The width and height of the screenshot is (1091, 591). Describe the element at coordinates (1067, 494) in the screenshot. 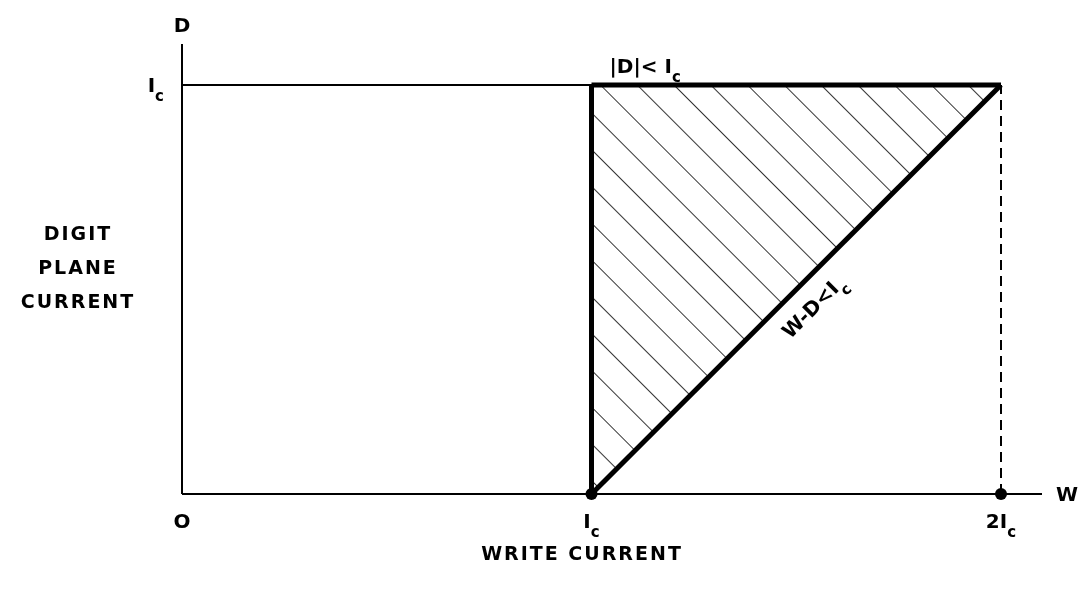

I see `text: W` at that location.